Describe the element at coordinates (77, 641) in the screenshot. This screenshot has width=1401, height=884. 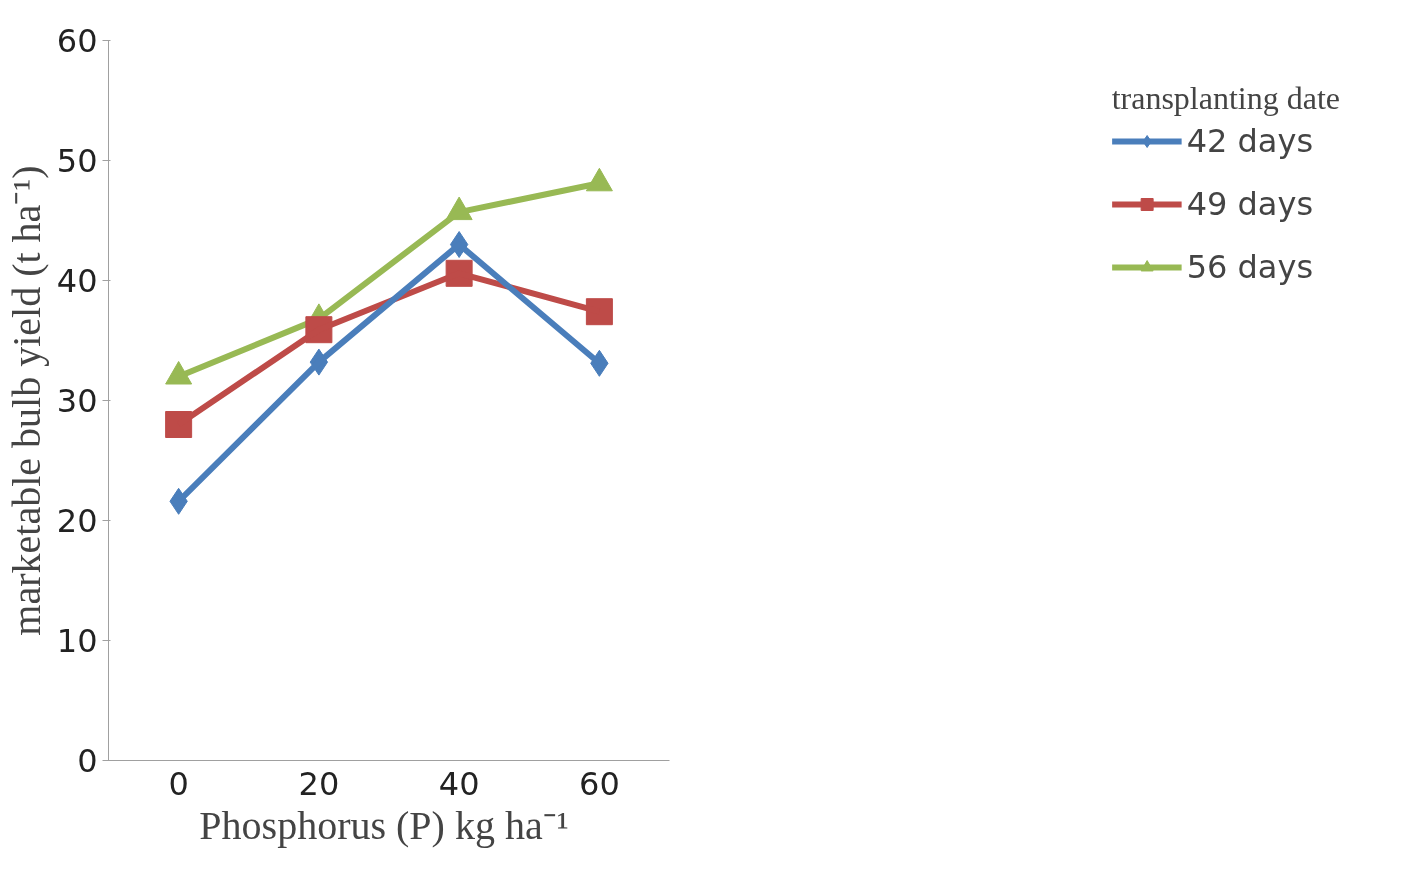
I see `y-tick-label: 10` at that location.